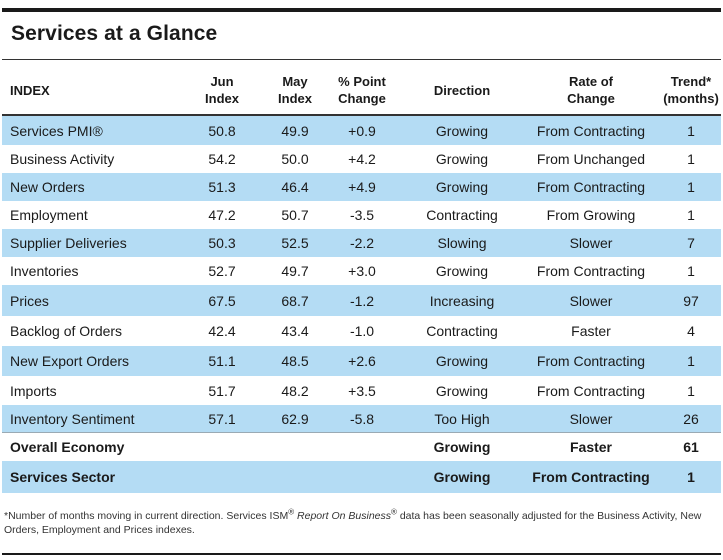 Image resolution: width=723 pixels, height=560 pixels. I want to click on cell-jun: 50.8, so click(222, 130).